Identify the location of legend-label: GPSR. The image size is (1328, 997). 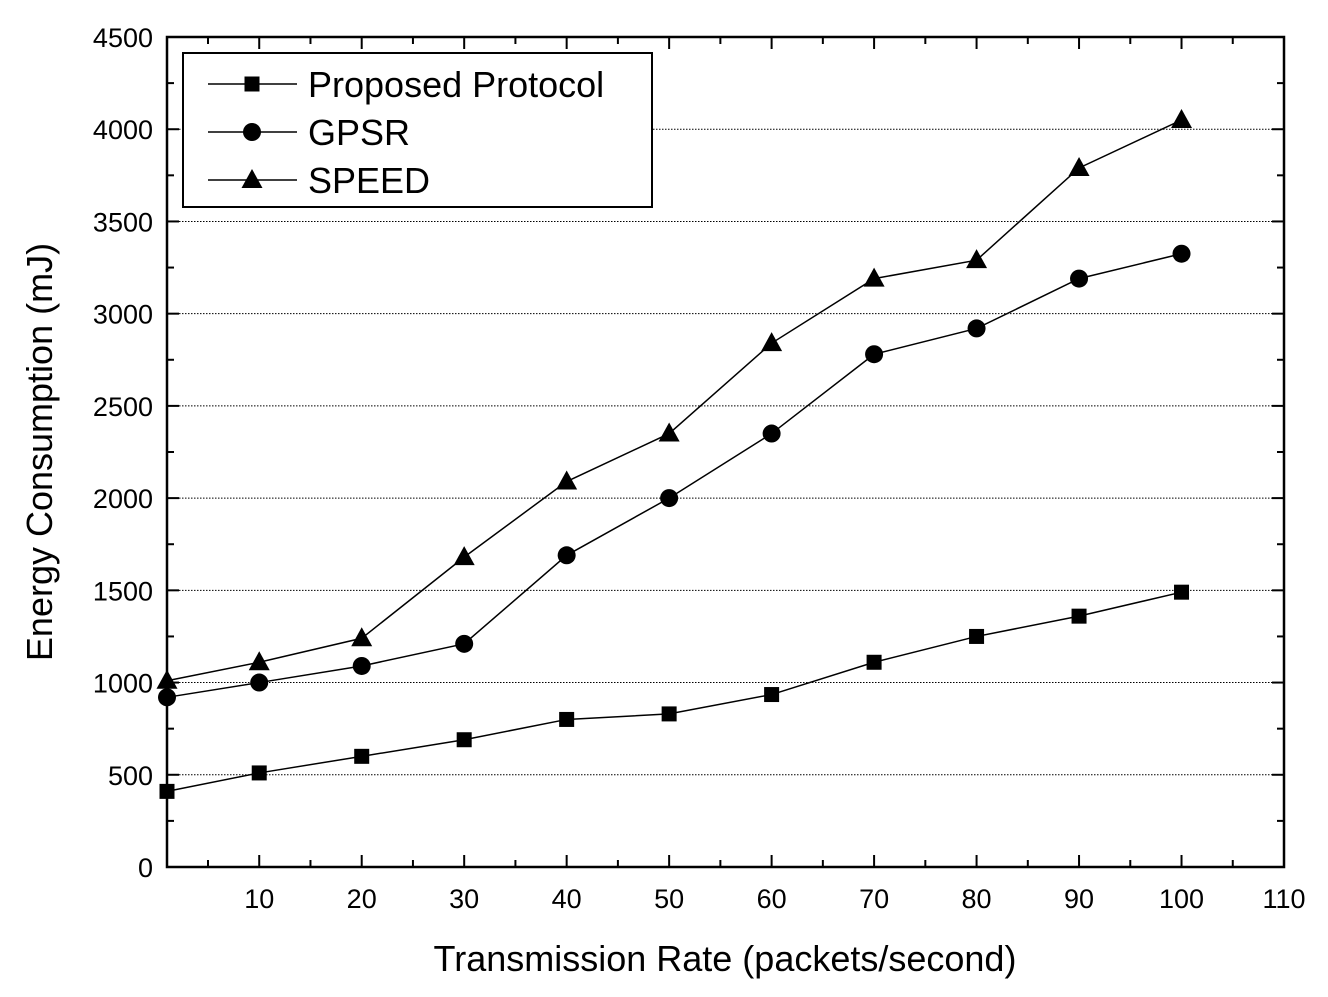
(359, 132).